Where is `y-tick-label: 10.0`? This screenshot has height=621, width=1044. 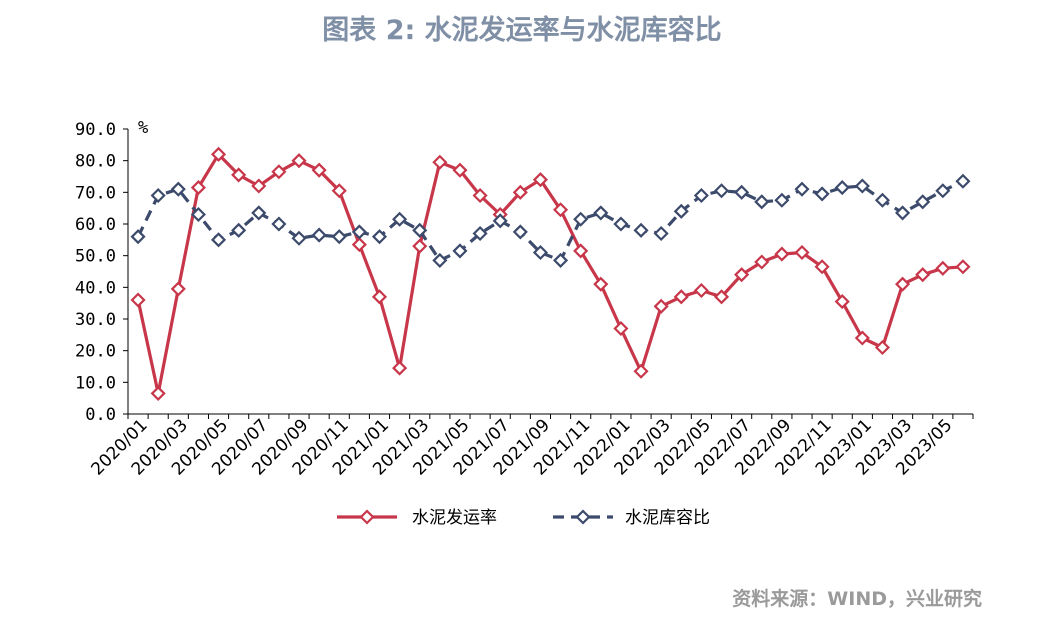 y-tick-label: 10.0 is located at coordinates (95, 383).